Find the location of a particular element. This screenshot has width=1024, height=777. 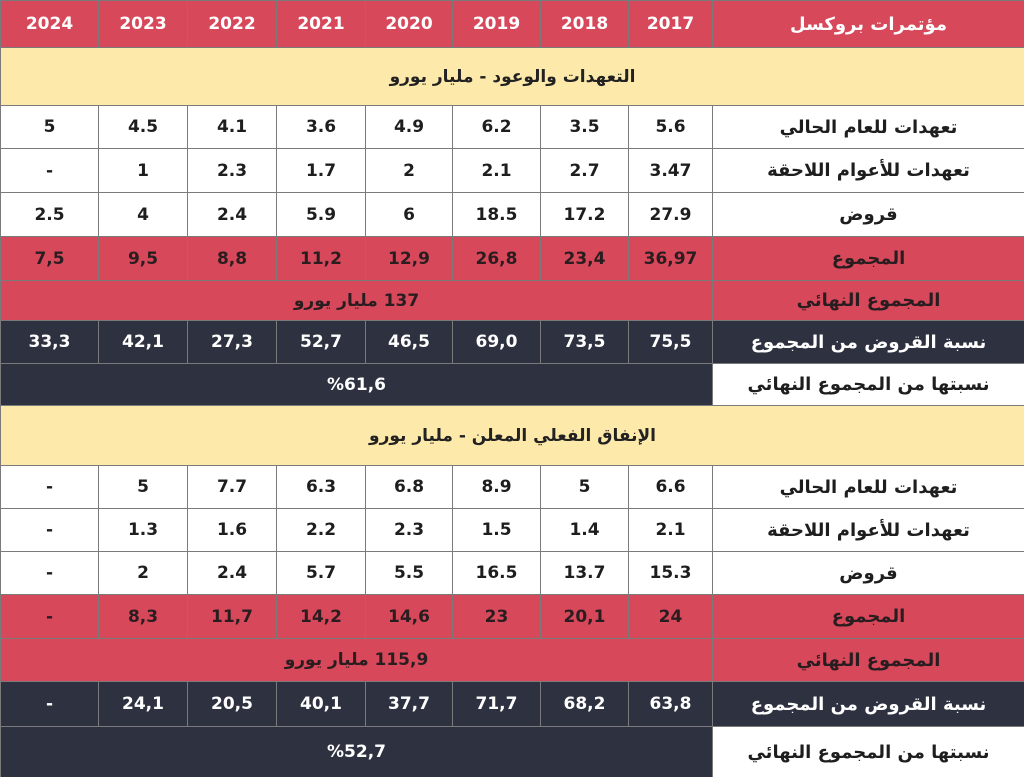

ratio-cell: 27,3 is located at coordinates (232, 342).